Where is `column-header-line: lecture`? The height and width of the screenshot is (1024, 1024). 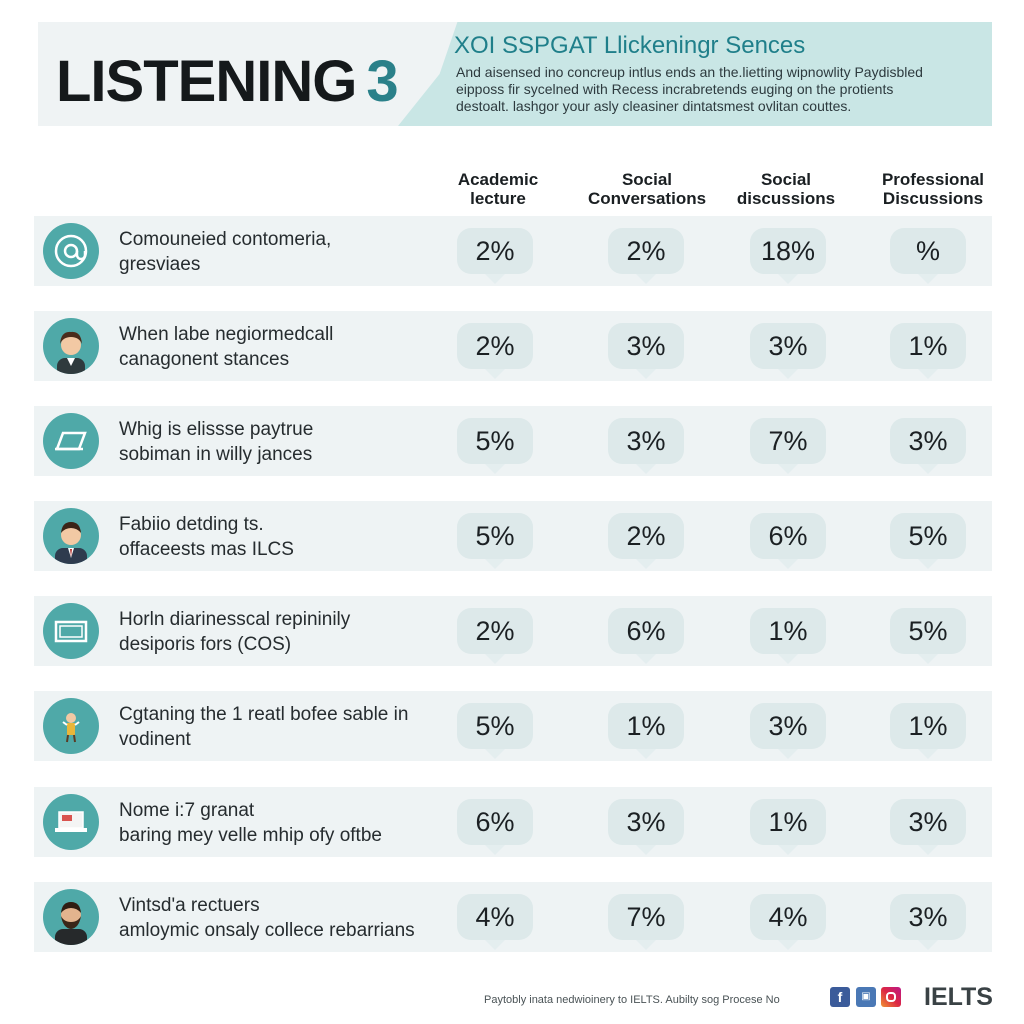
column-header-line: lecture is located at coordinates (498, 198).